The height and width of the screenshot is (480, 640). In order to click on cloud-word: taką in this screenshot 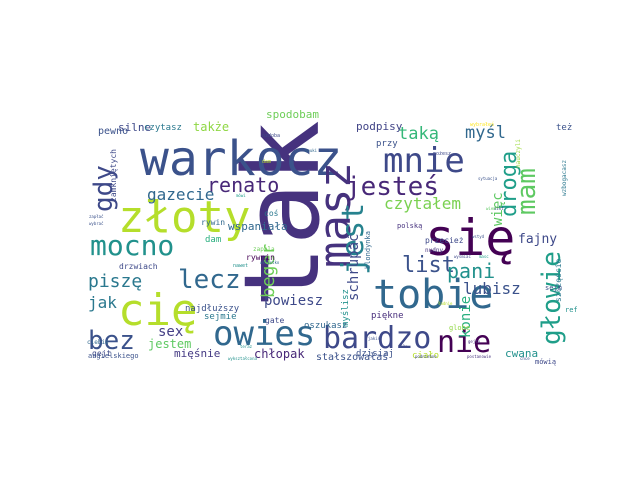, I will do `click(418, 134)`.